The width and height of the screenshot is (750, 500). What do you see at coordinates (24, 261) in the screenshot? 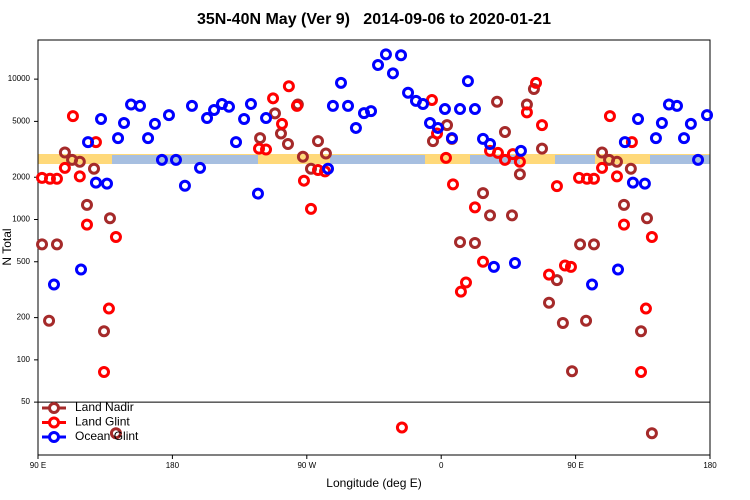
I see `y-tick-label: 500` at bounding box center [24, 261].